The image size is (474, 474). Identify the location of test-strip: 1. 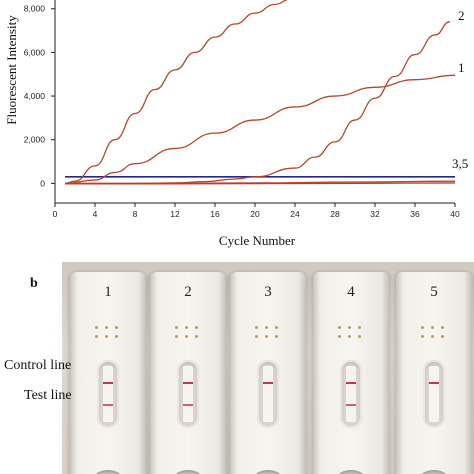
(108, 373).